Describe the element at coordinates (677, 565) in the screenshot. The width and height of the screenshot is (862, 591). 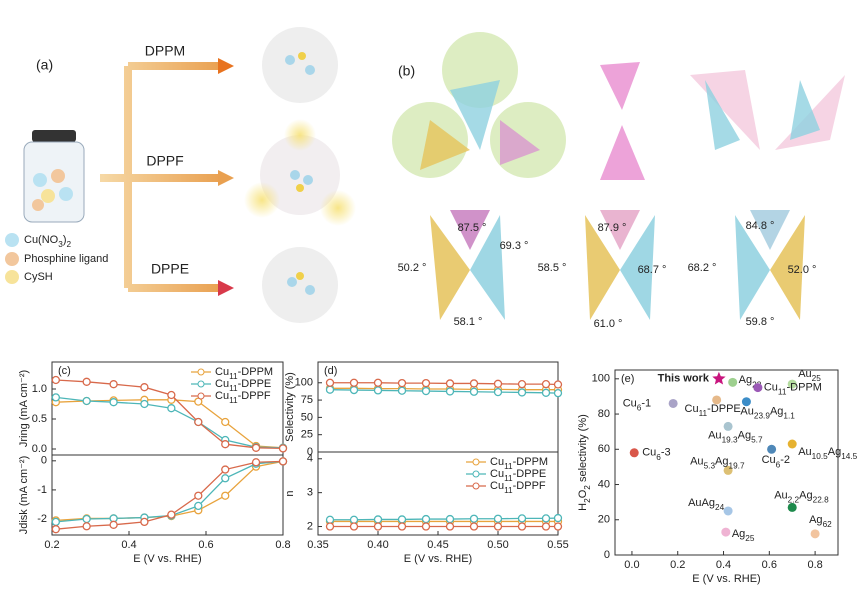
I see `x-tick-label: 0.2` at that location.